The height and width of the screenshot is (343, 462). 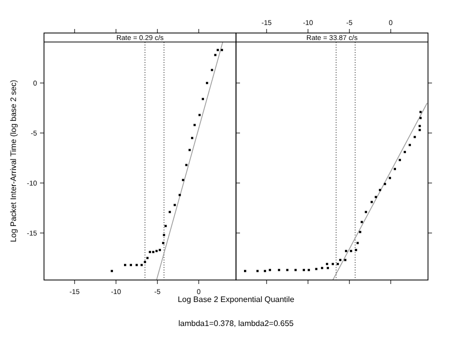 I want to click on text: lambda1=0.378, lambda2=0.655, so click(x=236, y=323).